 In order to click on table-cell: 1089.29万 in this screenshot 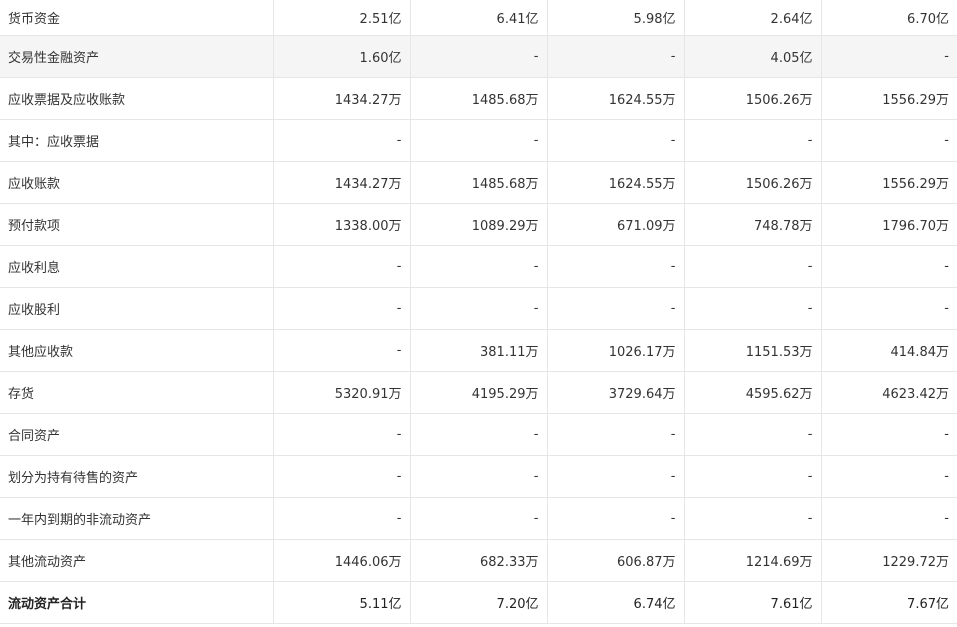, I will do `click(479, 224)`.